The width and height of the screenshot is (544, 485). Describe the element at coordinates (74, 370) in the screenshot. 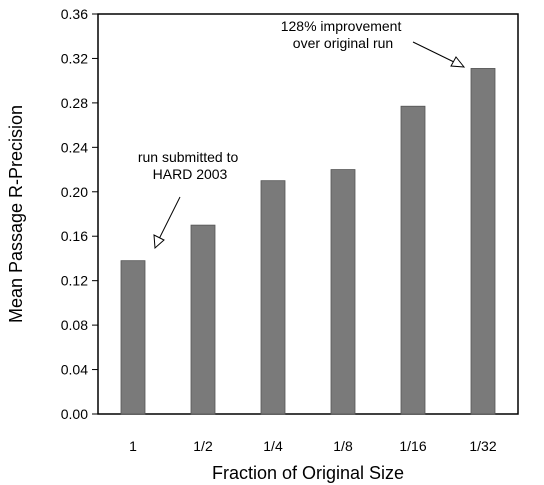

I see `y-tick-label: 0.04` at that location.